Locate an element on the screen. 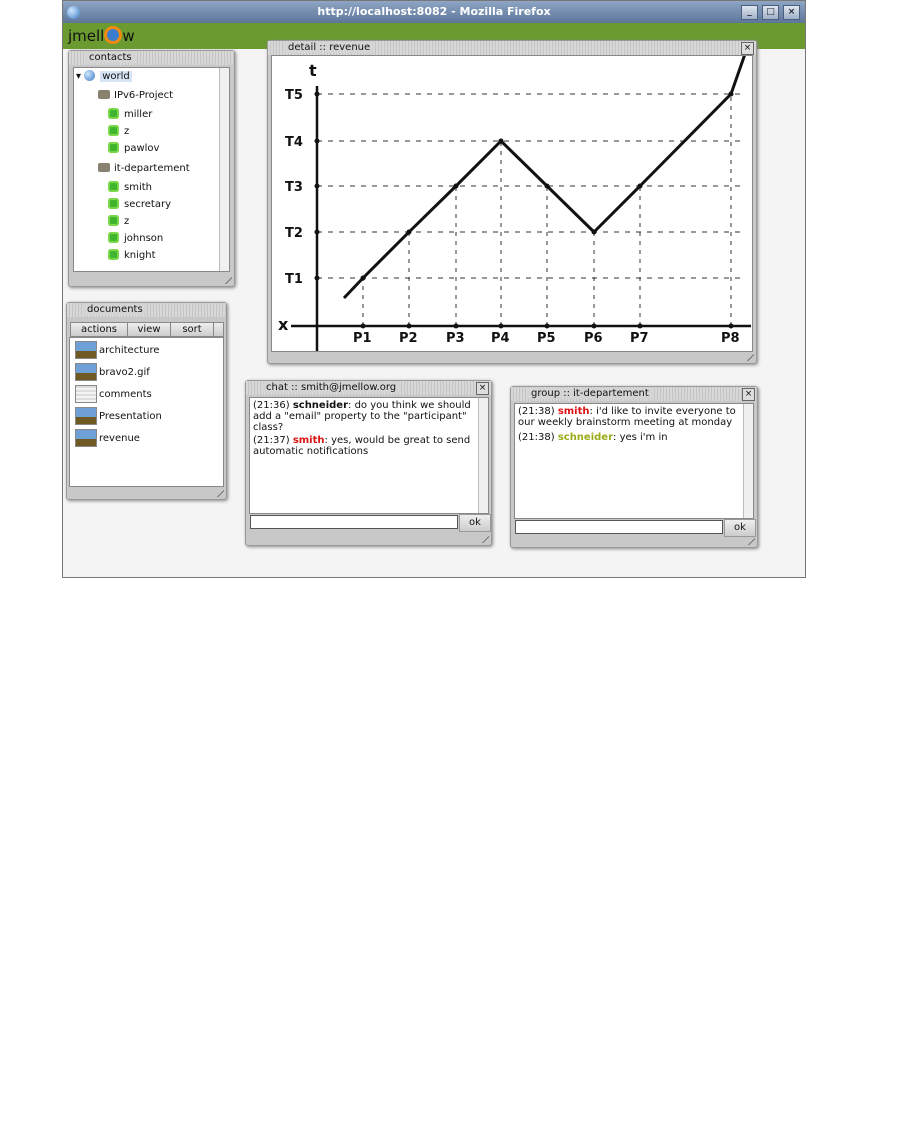  x-tick-label: P4 is located at coordinates (500, 338).